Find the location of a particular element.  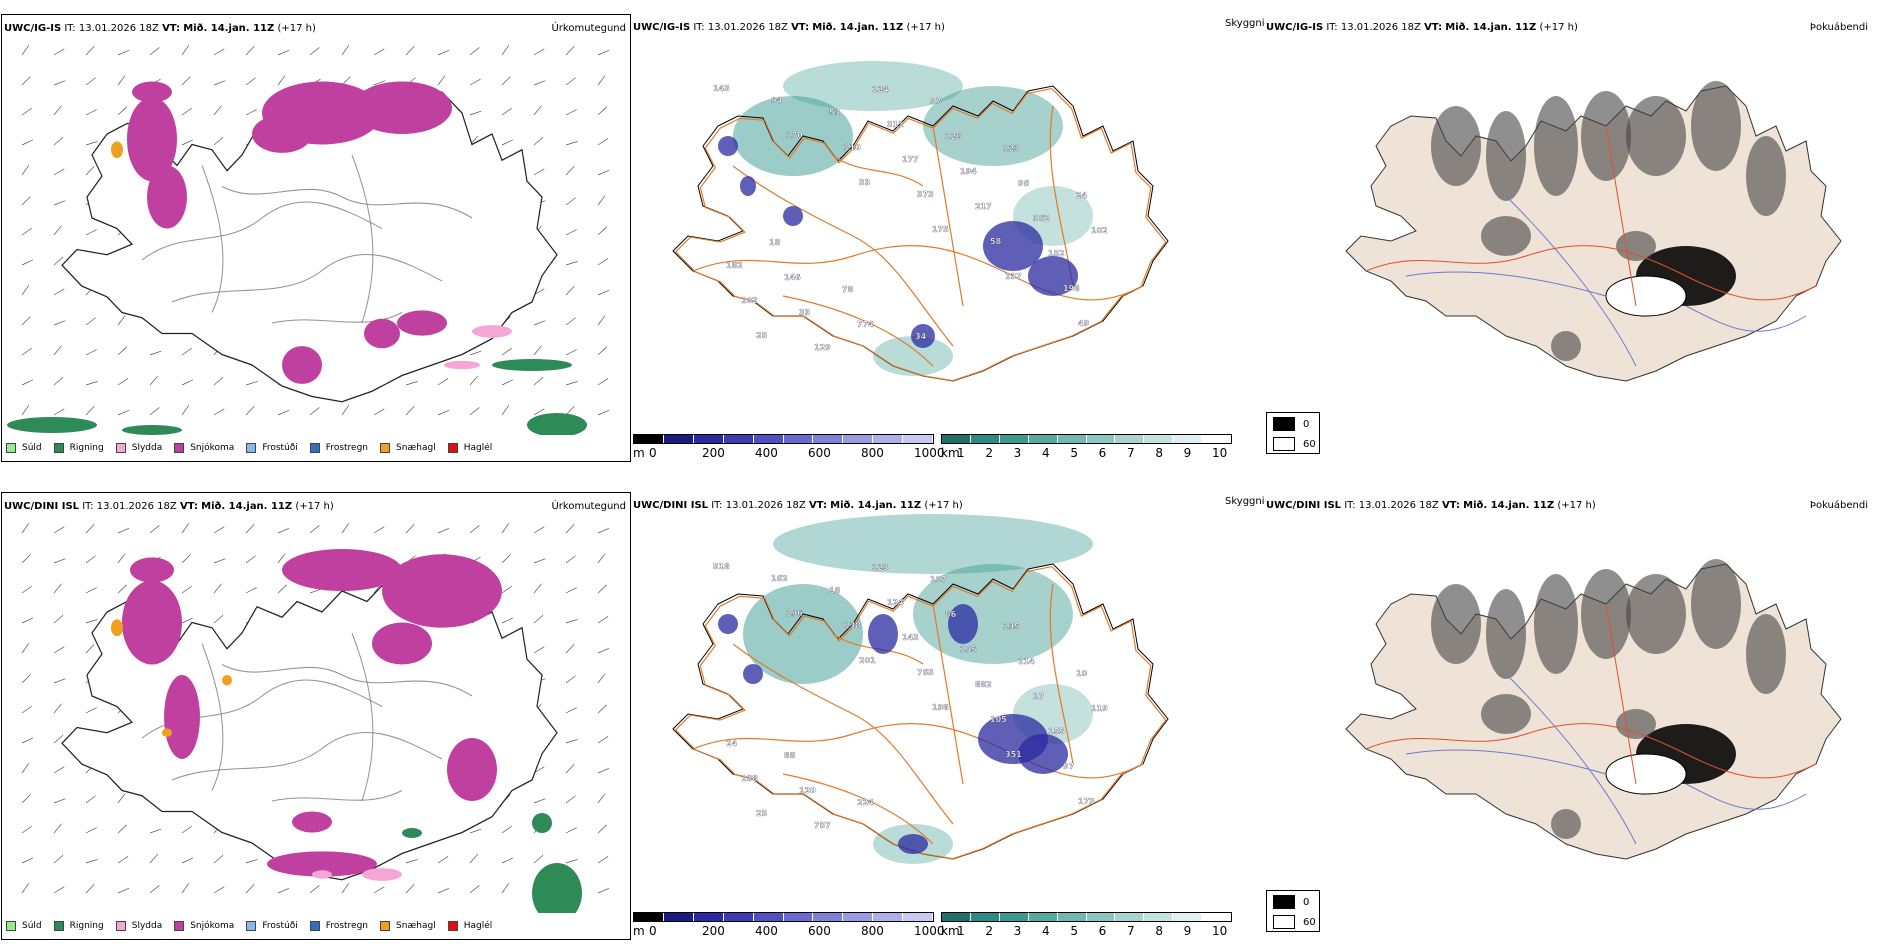

ceiling-value-label: 78 is located at coordinates (848, 289).